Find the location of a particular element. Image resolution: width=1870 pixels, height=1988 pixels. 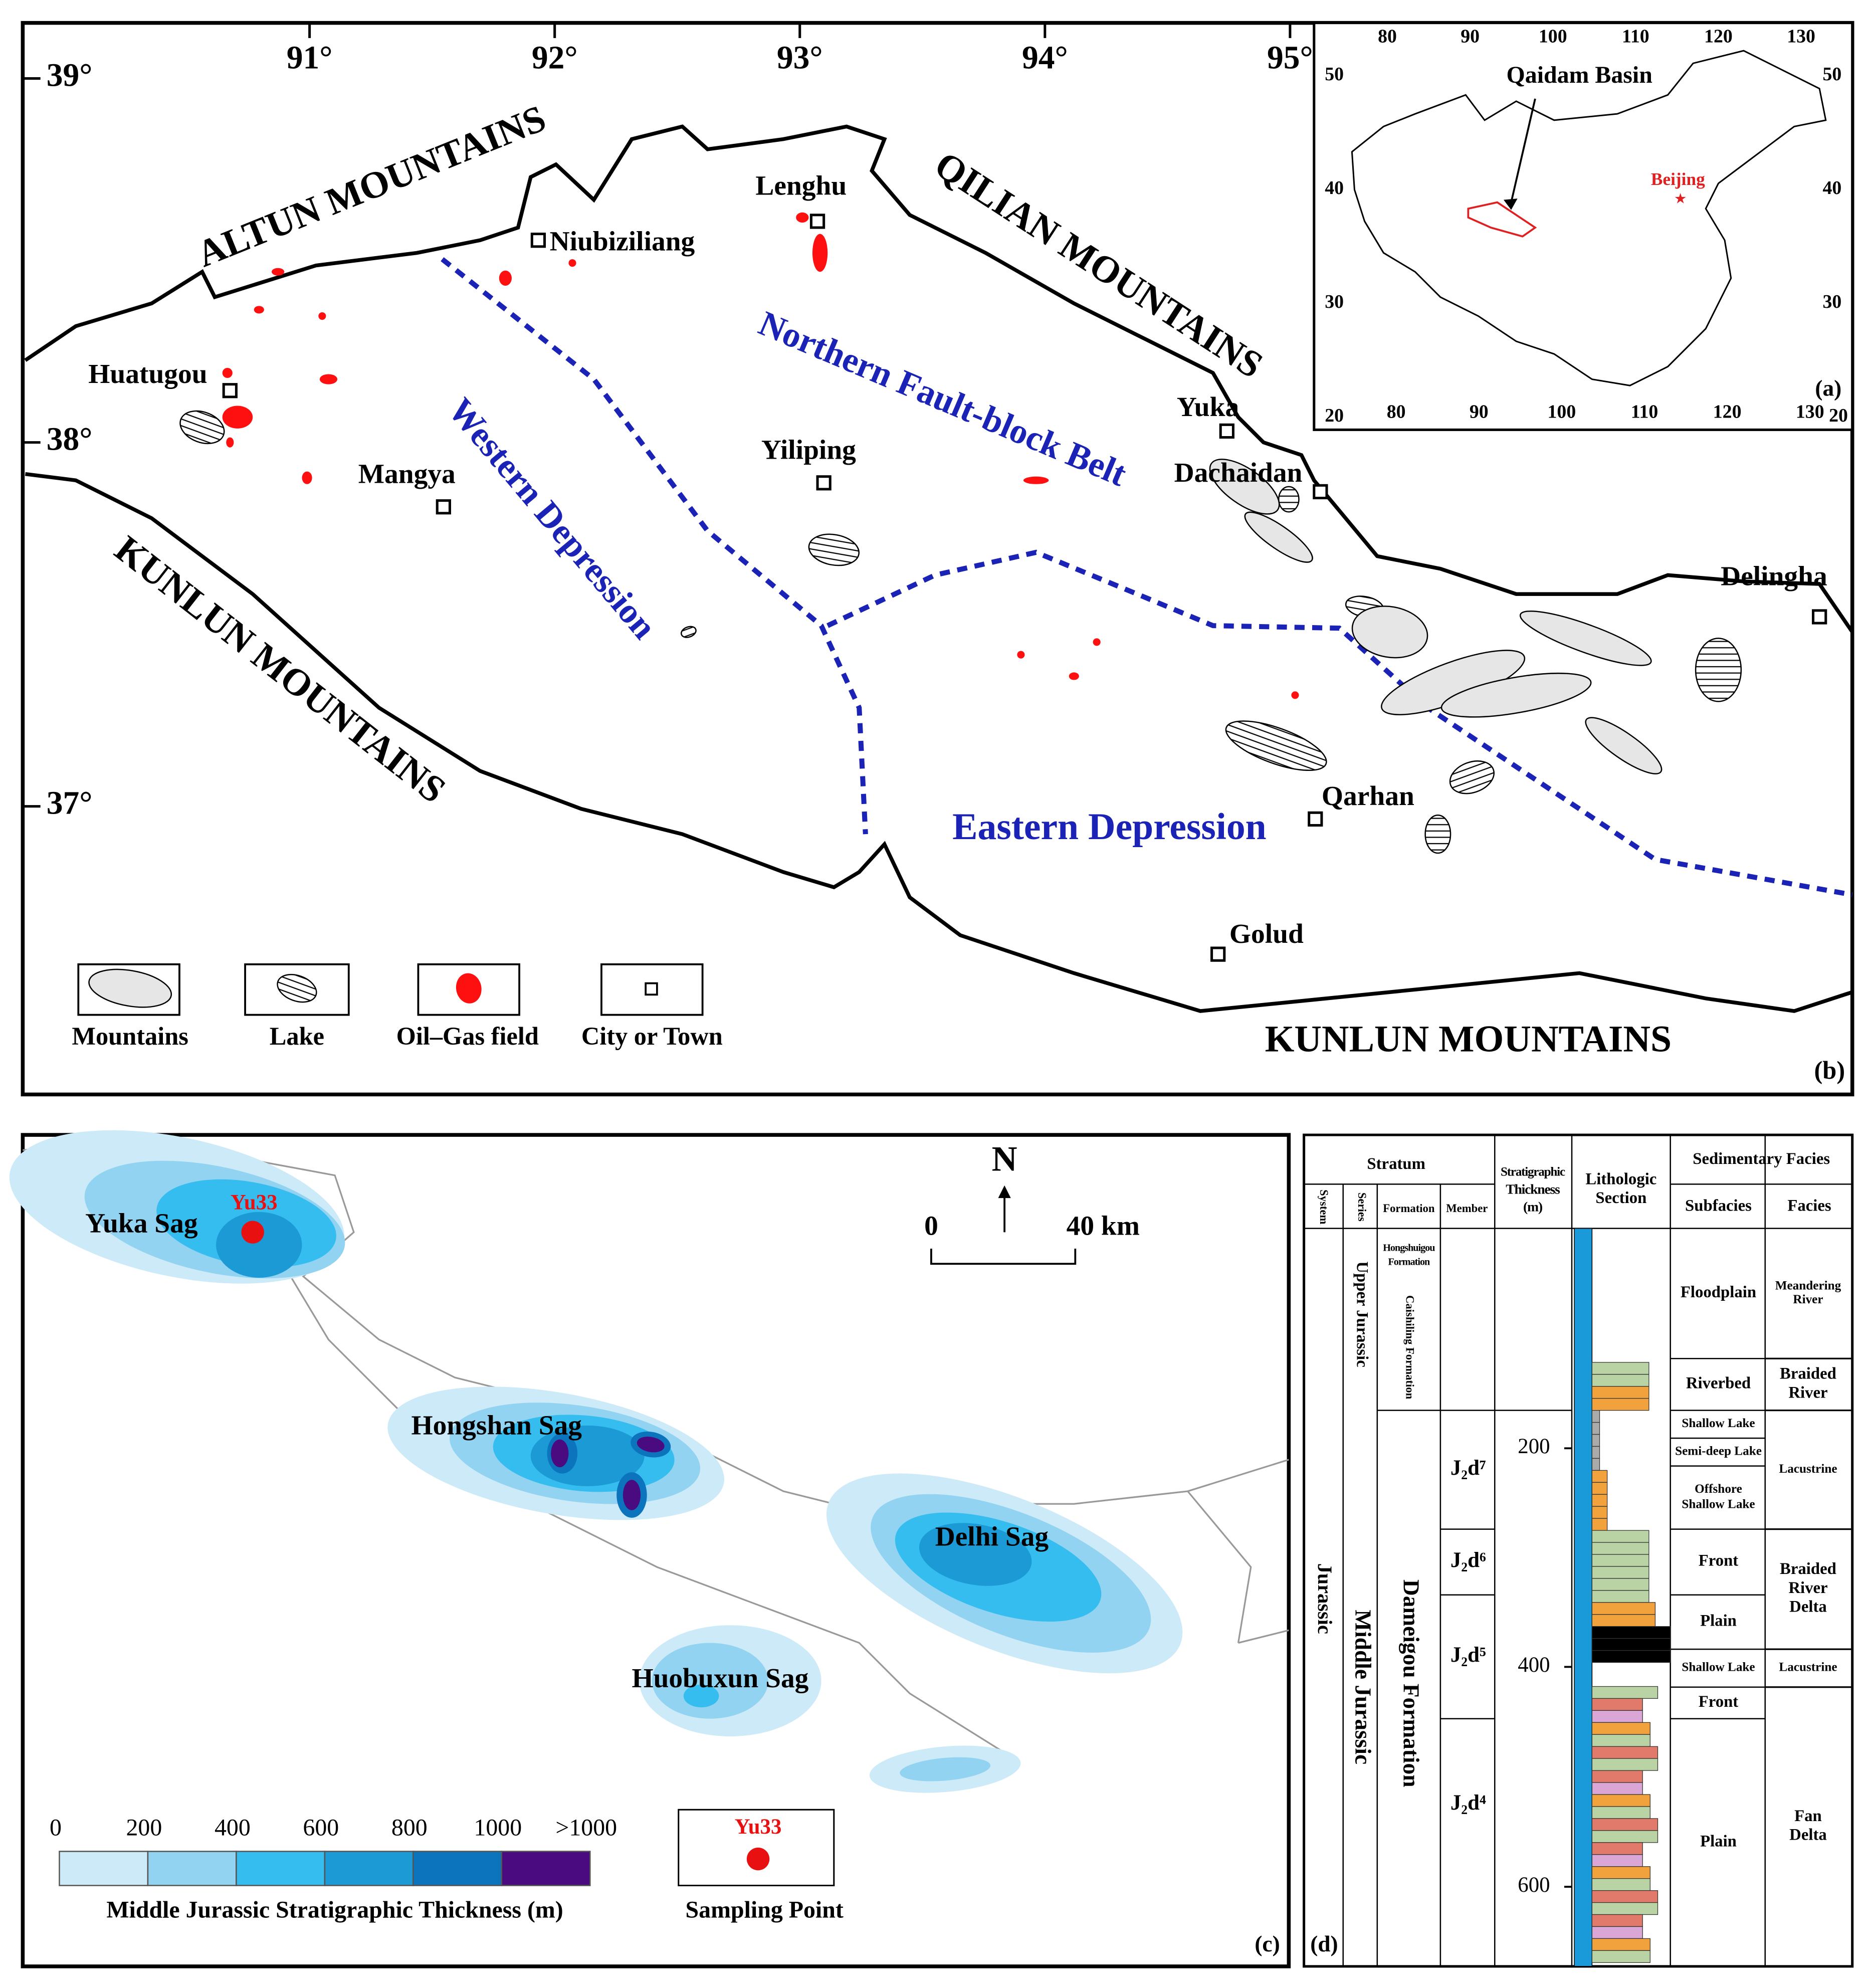

subfacies-label: Shallow Lake is located at coordinates (1719, 1423).